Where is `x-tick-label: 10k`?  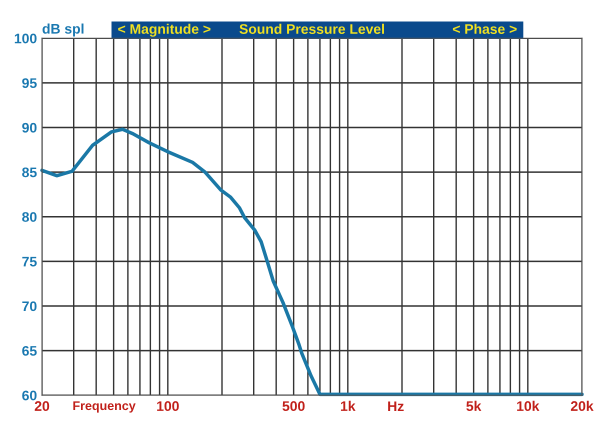
x-tick-label: 10k is located at coordinates (528, 406).